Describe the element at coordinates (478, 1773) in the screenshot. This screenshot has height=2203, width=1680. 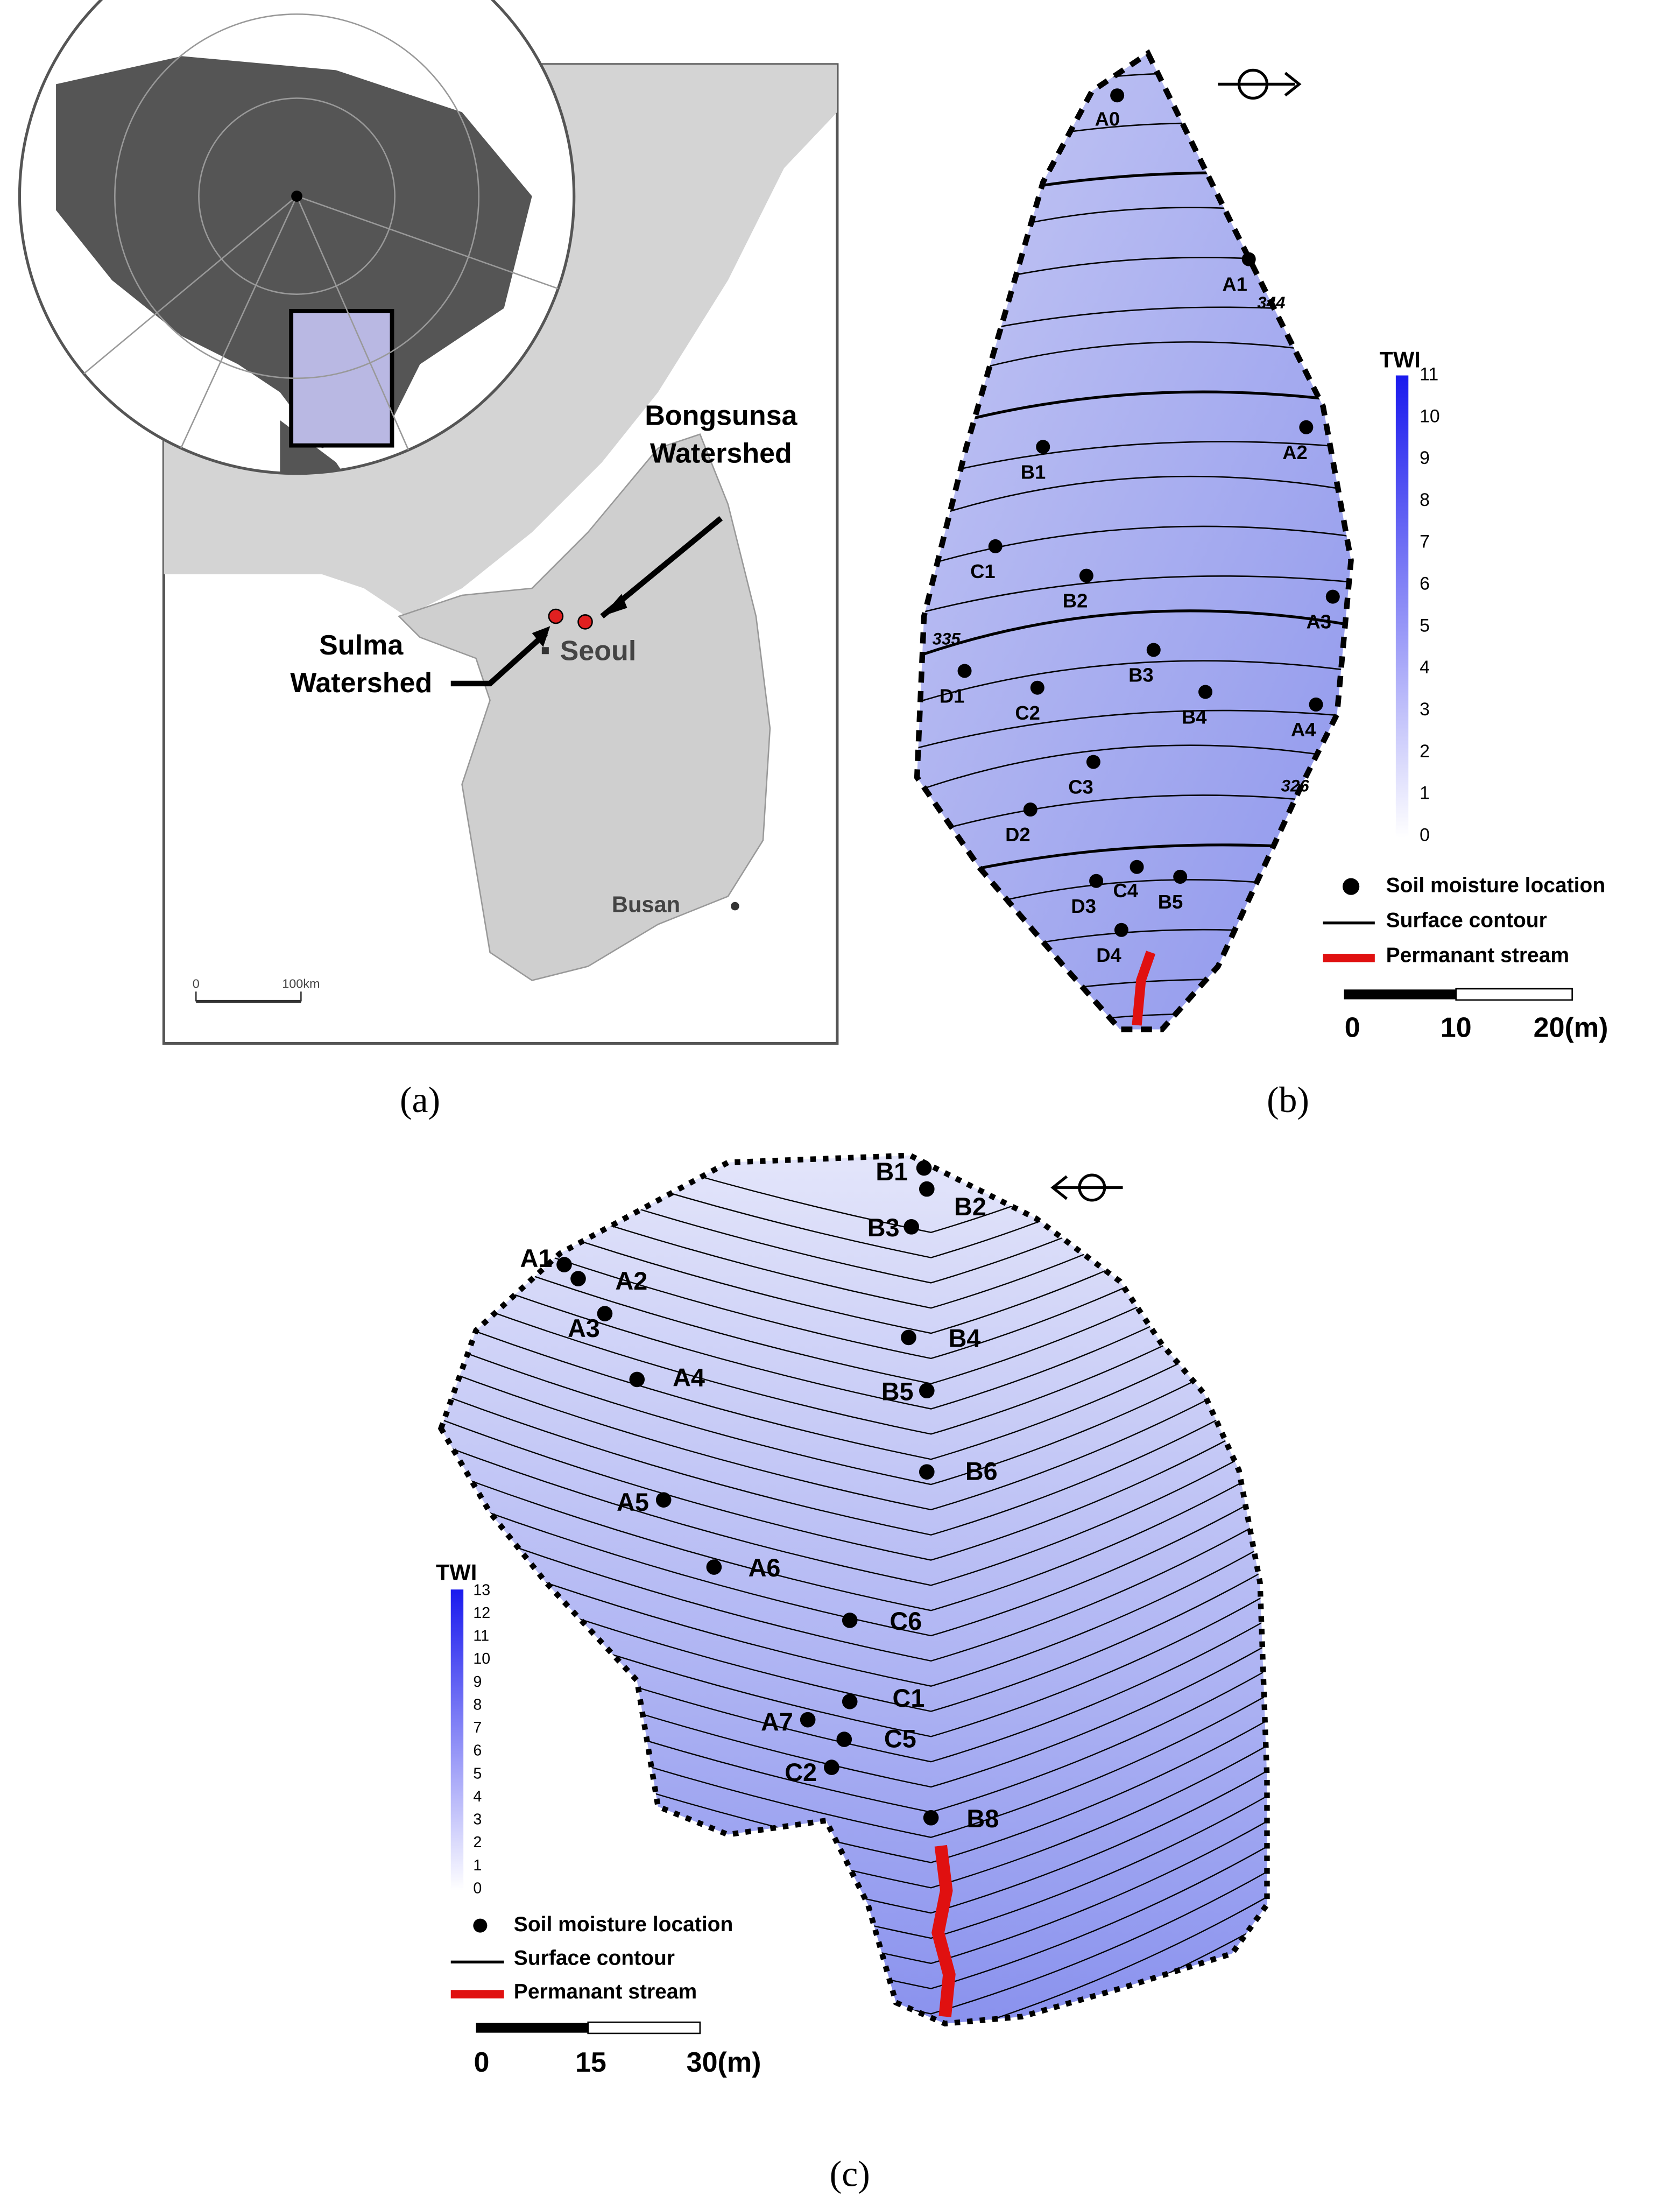
I see `colorbar-tick: 5` at that location.